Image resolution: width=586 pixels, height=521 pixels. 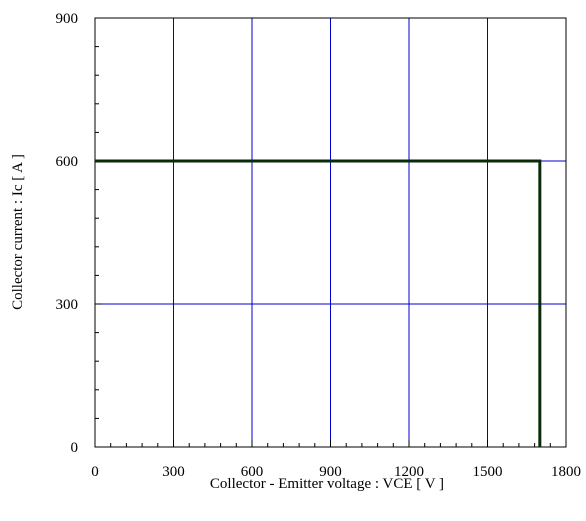 I want to click on x-tick-label: 900, so click(x=330, y=472).